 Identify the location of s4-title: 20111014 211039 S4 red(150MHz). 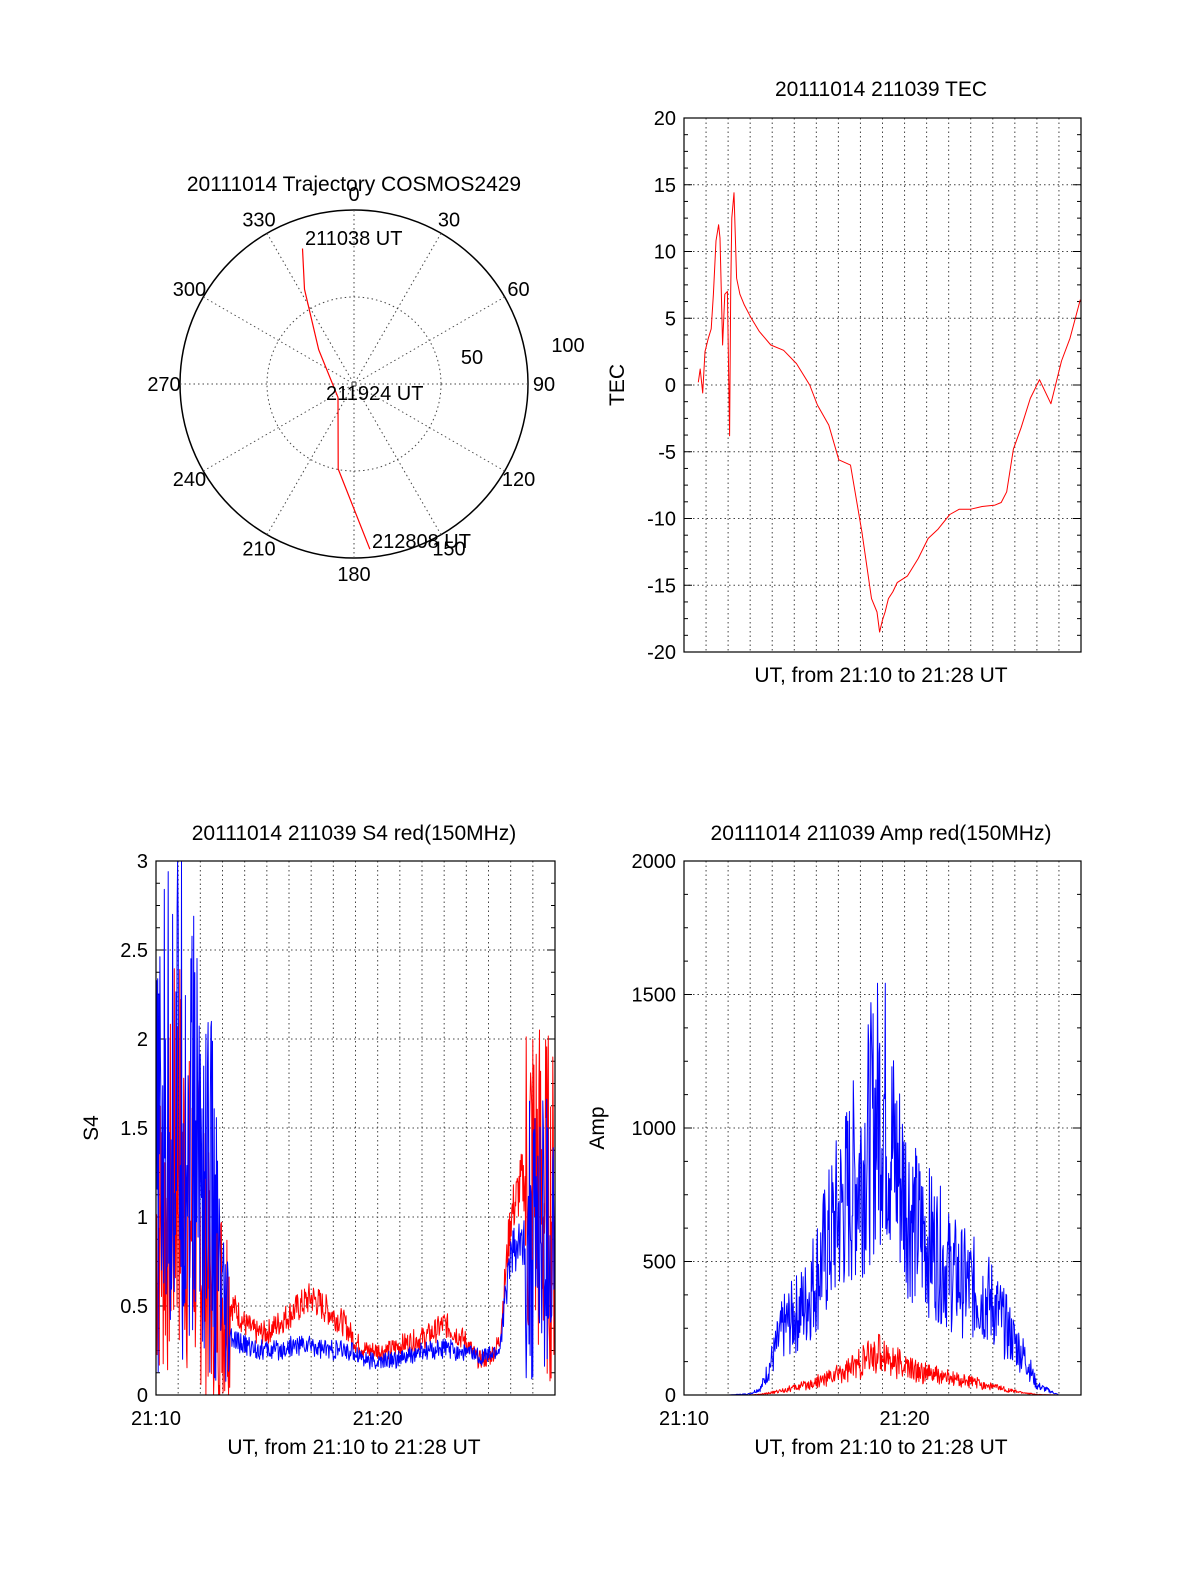
(354, 833).